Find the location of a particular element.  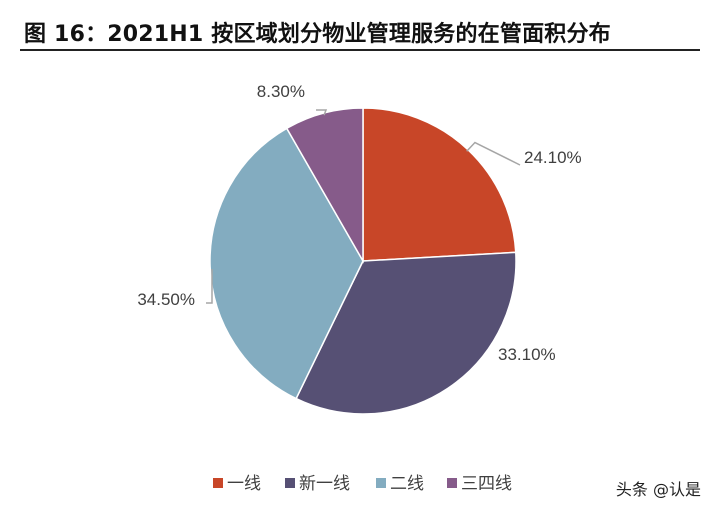

watermark: 头条 @认是 is located at coordinates (658, 489).